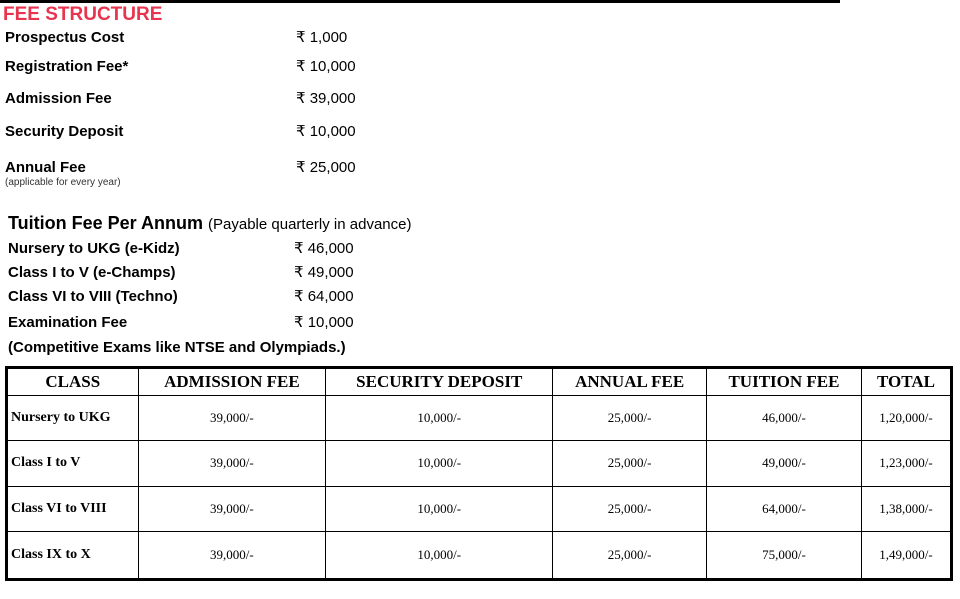 The image size is (960, 599). Describe the element at coordinates (906, 555) in the screenshot. I see `fee-cell: 1,49,000/-` at that location.